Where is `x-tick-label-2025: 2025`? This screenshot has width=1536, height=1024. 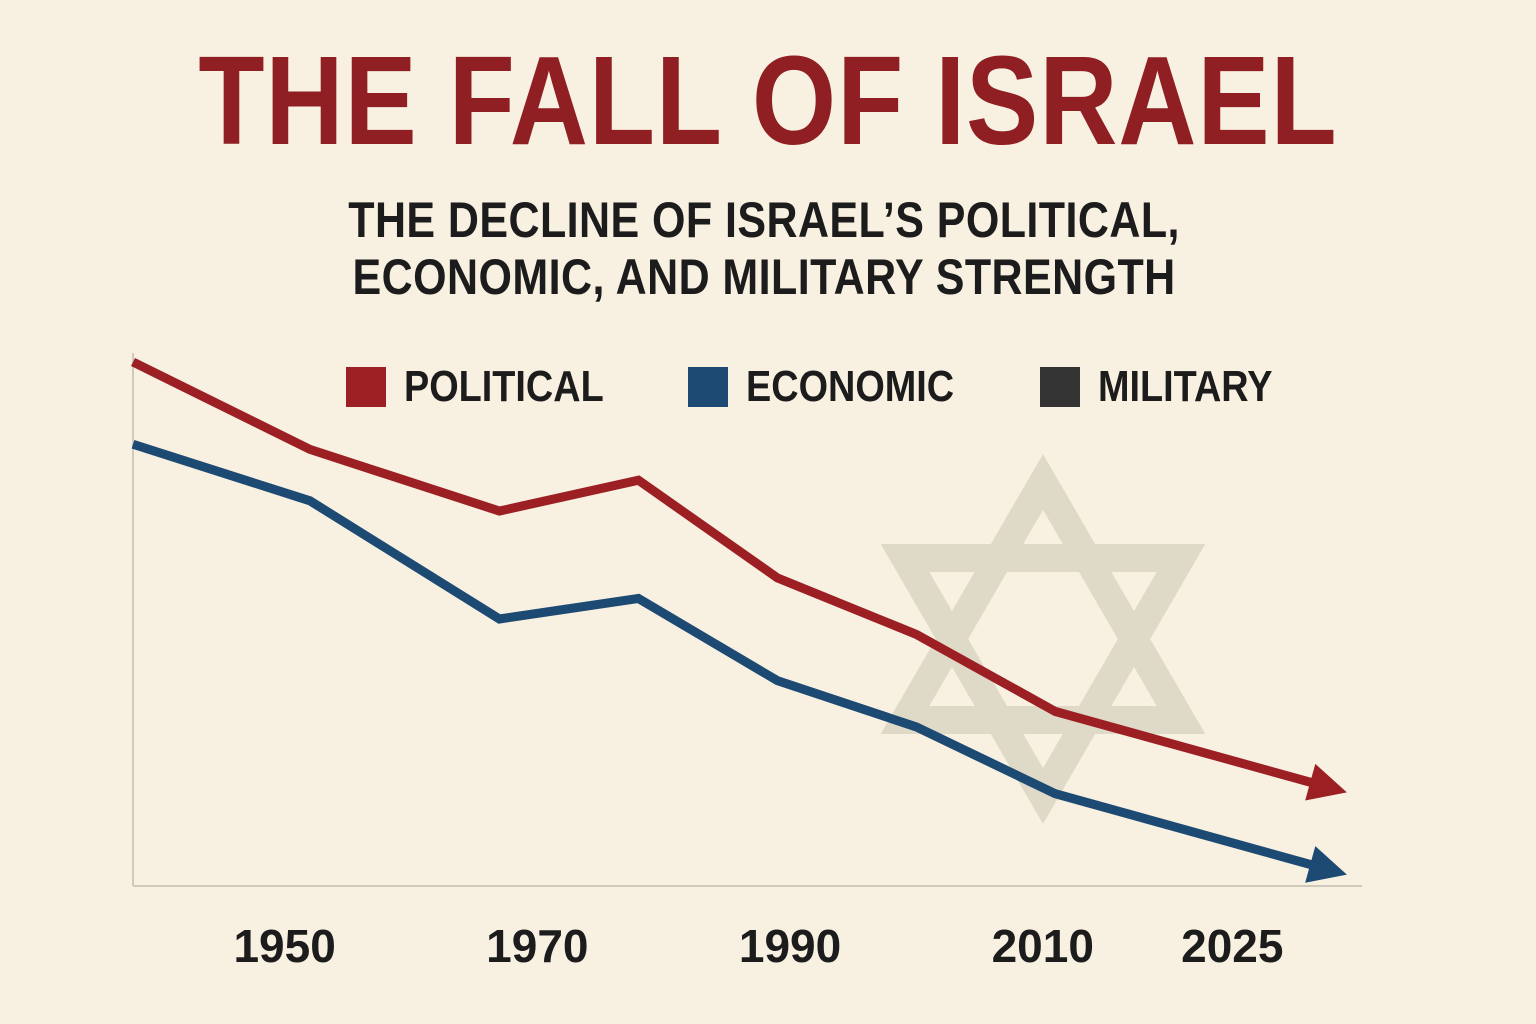 x-tick-label-2025: 2025 is located at coordinates (1232, 946).